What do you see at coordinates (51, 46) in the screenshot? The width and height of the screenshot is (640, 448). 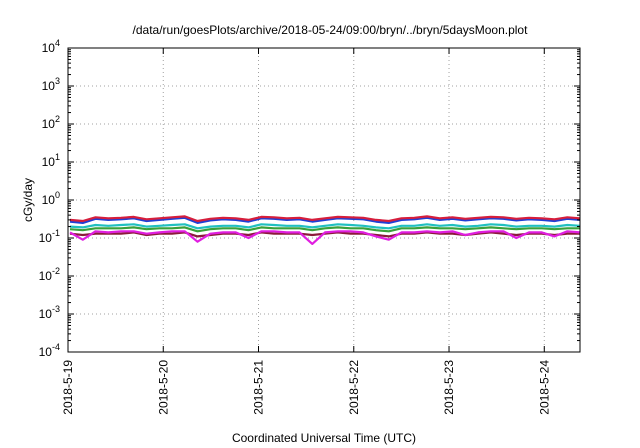 I see `y-tick-label: 10⁴` at bounding box center [51, 46].